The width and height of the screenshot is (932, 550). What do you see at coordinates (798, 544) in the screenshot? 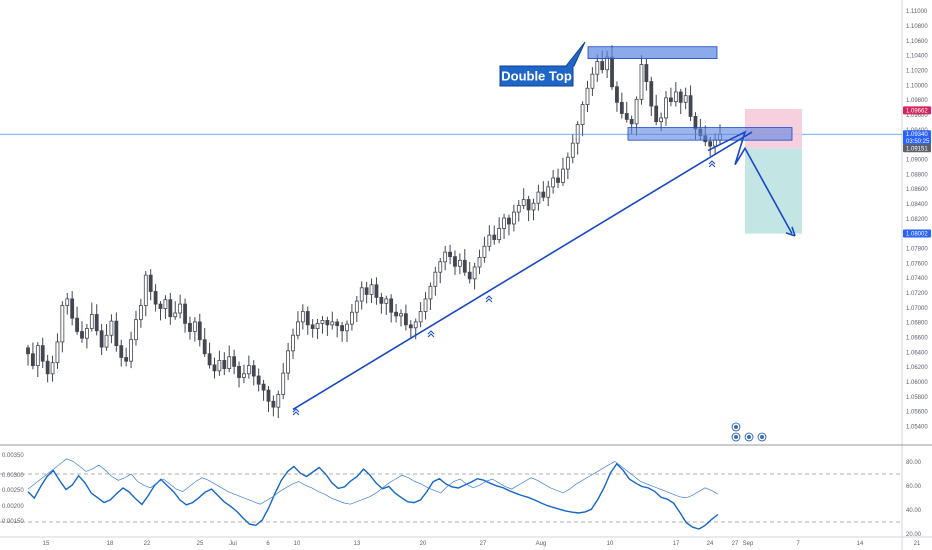
I see `date-tick-label: 7` at bounding box center [798, 544].